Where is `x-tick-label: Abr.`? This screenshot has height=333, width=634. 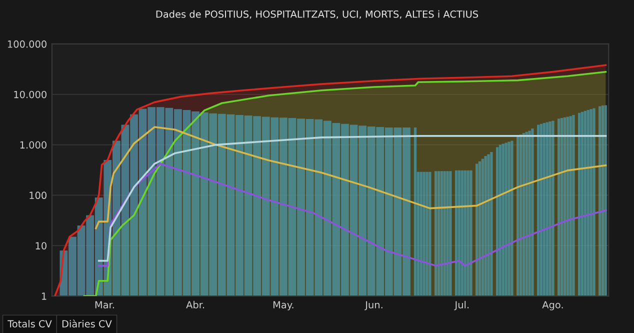 x-tick-label: Abr. is located at coordinates (195, 304).